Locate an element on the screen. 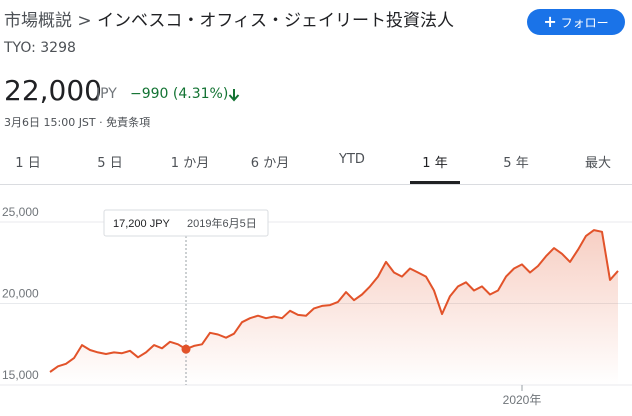 This screenshot has width=632, height=416. hover-dot is located at coordinates (186, 349).